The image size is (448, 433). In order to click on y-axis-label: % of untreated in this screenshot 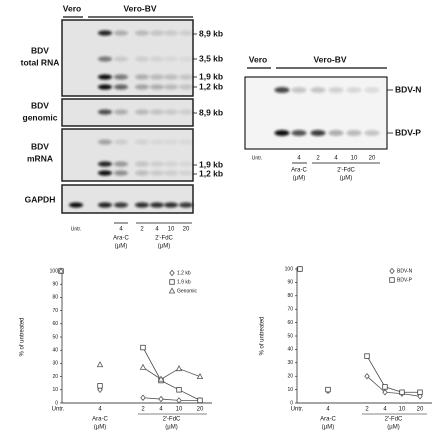, I will do `click(263, 335)`.